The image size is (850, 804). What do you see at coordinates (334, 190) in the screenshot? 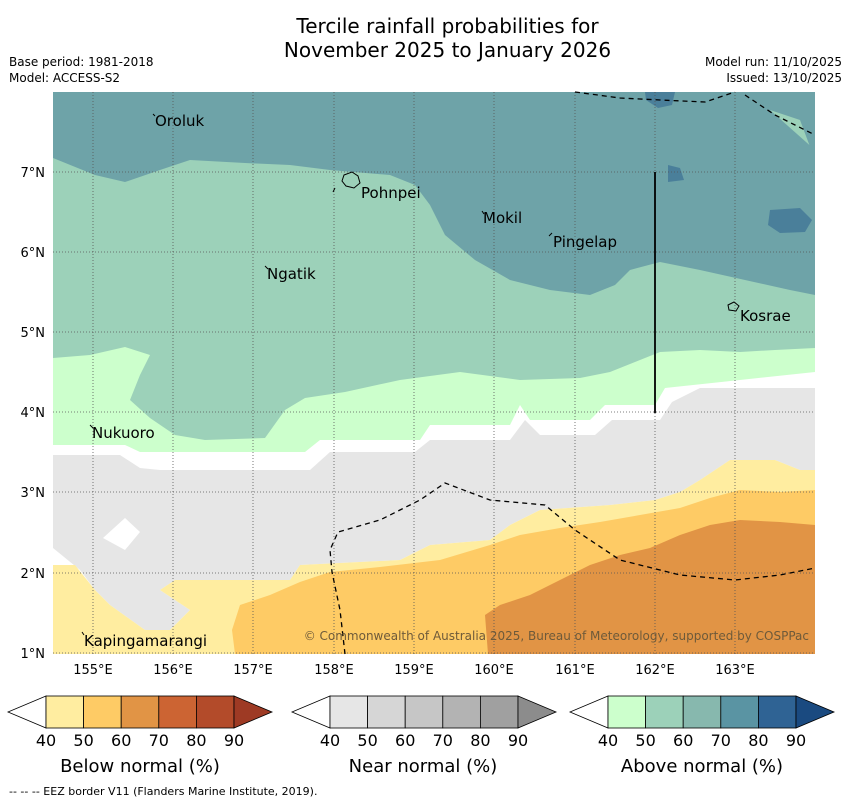
I see `pohnpei-islet` at bounding box center [334, 190].